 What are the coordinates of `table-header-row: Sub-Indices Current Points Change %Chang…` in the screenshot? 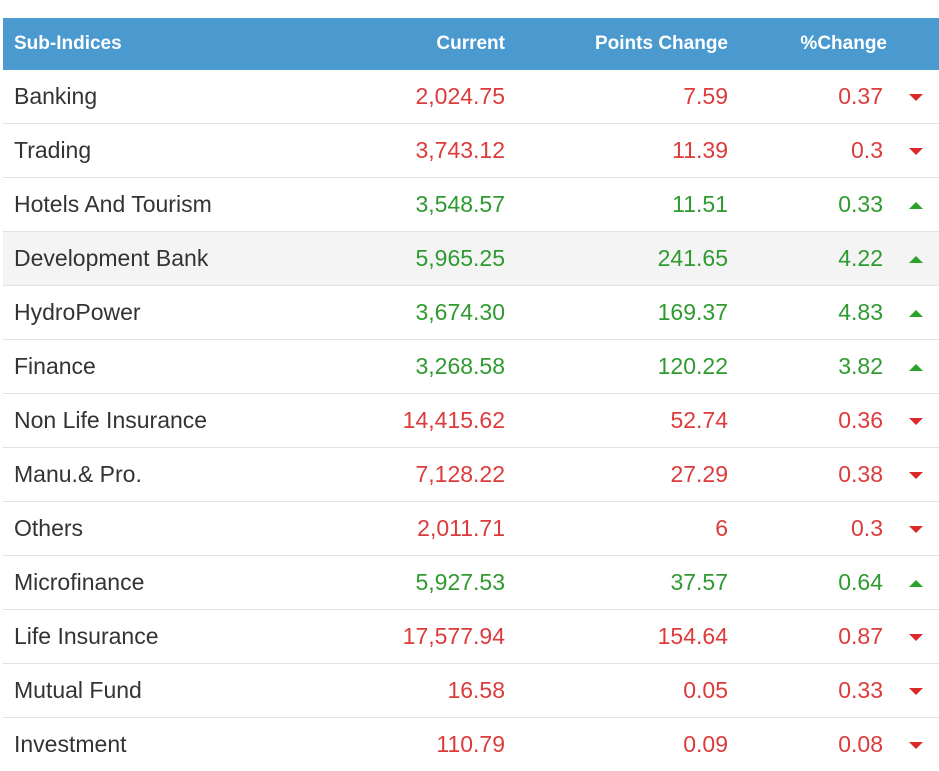 It's located at (471, 44).